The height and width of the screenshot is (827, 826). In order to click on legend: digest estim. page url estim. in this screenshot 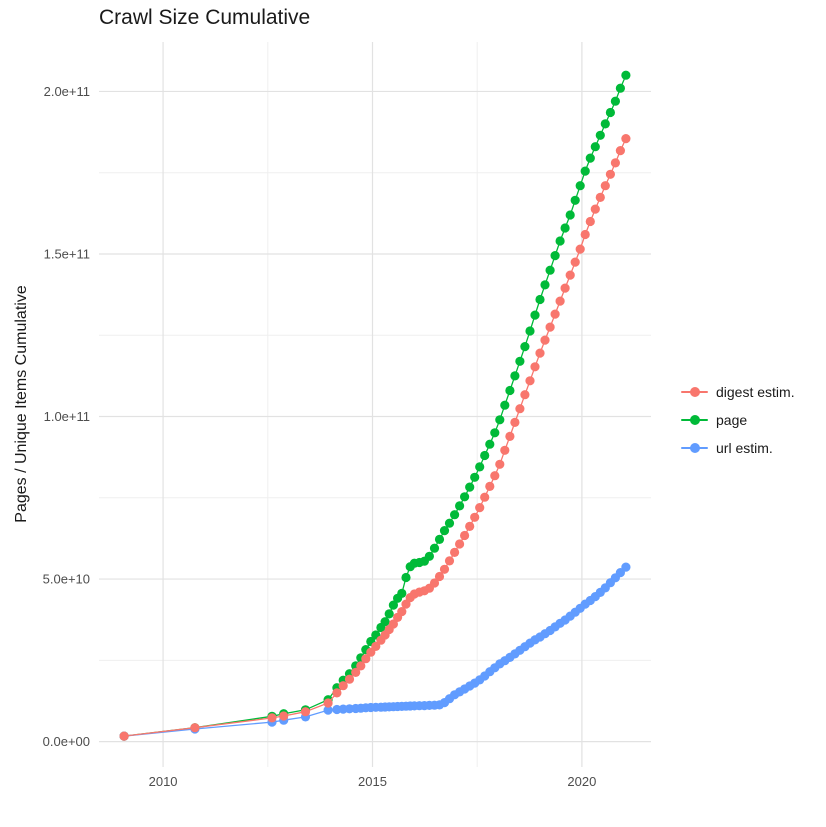, I will do `click(738, 420)`.